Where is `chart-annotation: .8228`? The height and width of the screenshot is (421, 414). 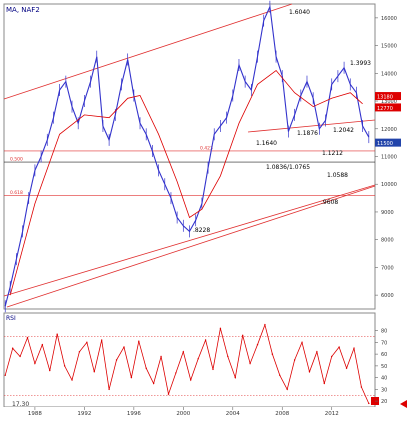 chart-annotation: .8228 is located at coordinates (201, 230).